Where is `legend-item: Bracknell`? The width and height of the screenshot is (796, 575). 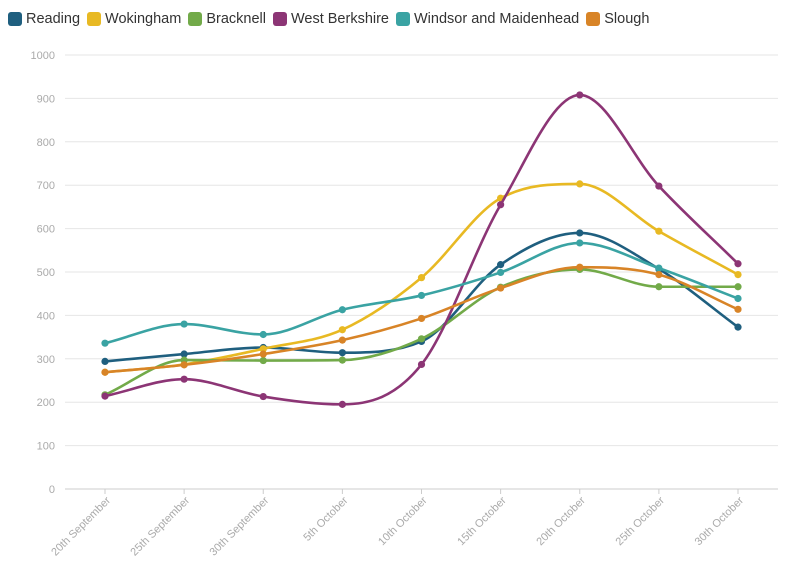 legend-item: Bracknell is located at coordinates (227, 19).